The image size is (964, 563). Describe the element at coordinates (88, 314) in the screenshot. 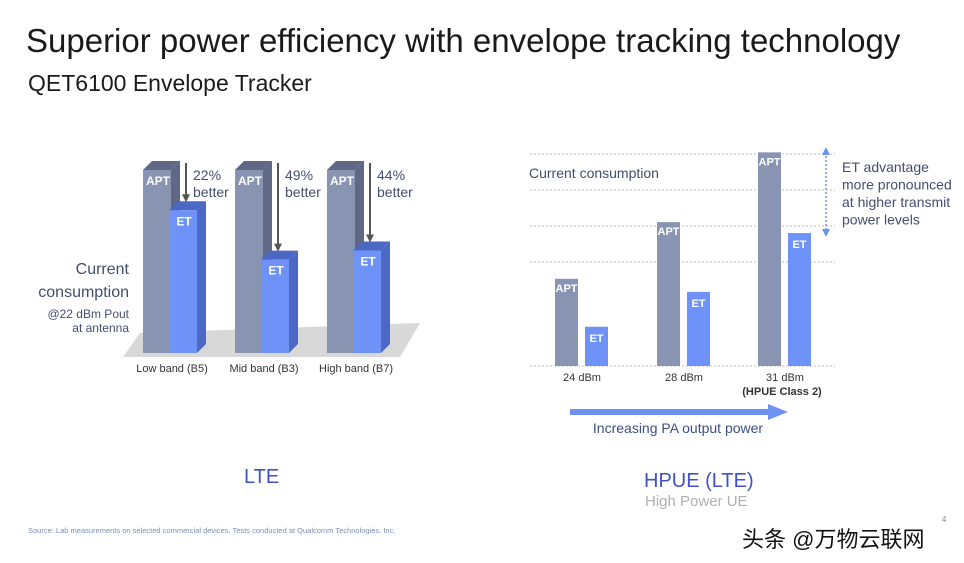

I see `y-axis-note: @22 dBm Pout` at that location.